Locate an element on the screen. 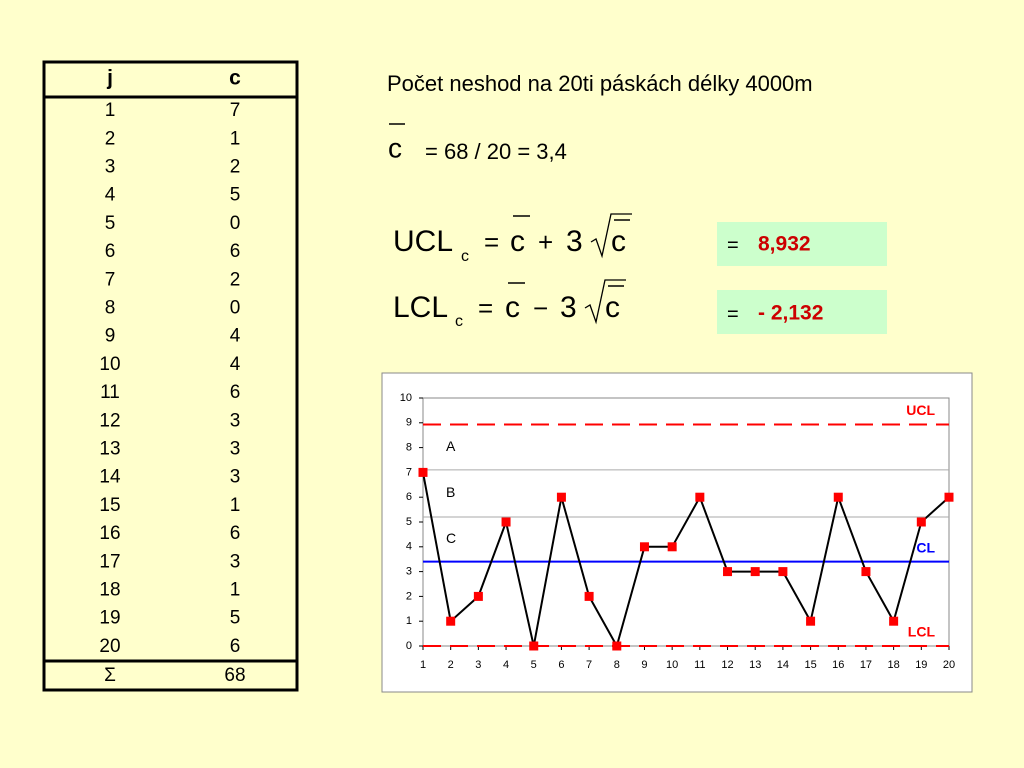  result-value: - 2,132 is located at coordinates (790, 313).